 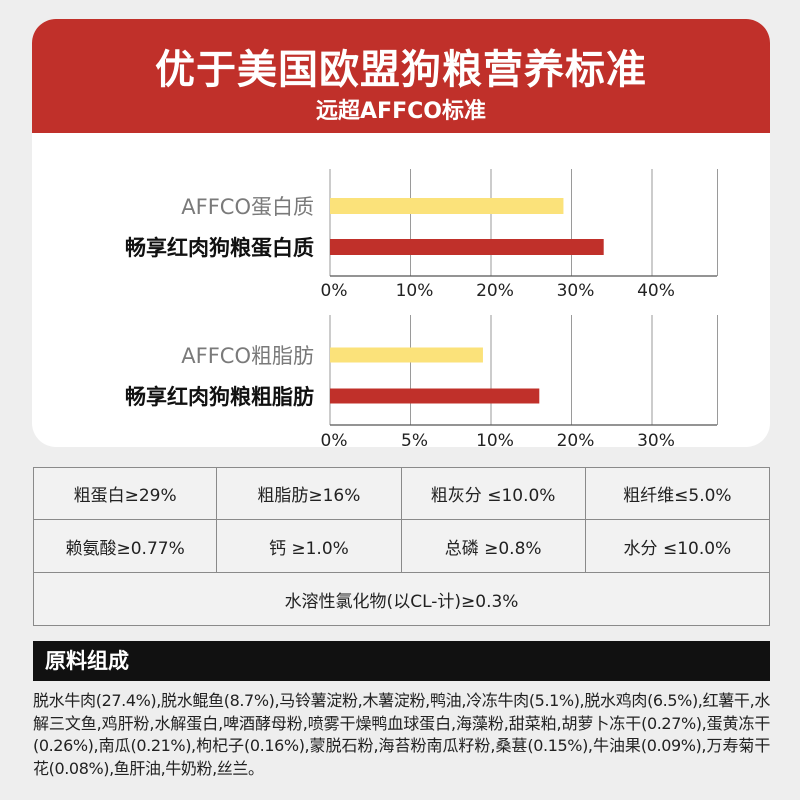 I want to click on stat-cell: 粗脂肪≥16%, so click(x=309, y=493).